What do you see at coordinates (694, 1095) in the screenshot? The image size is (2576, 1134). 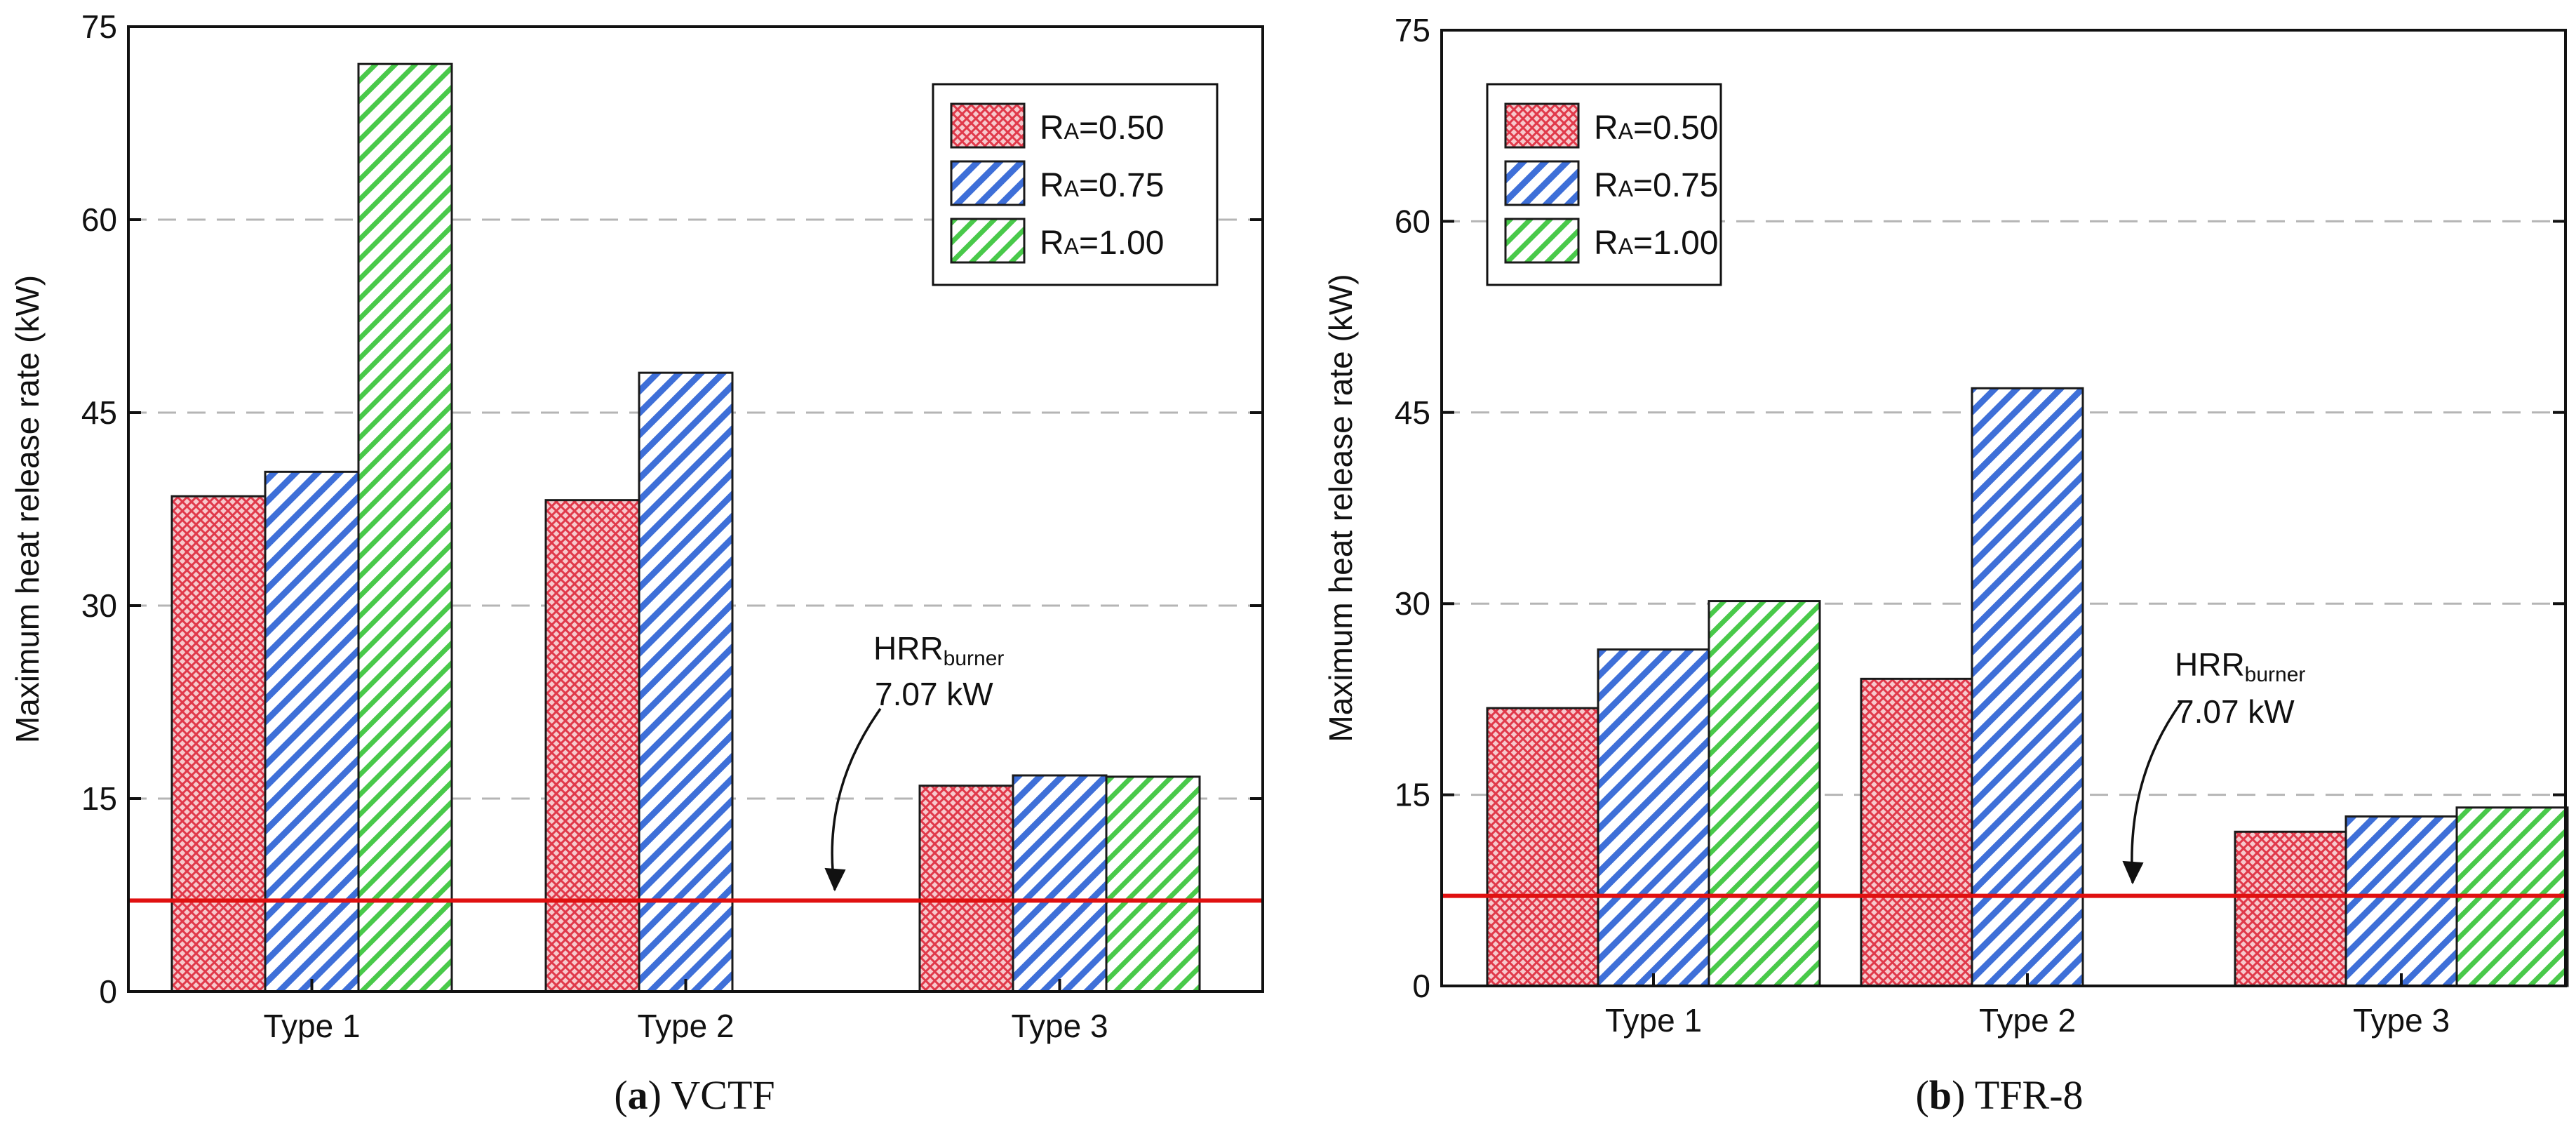 I see `panel-caption: (a) VCTF` at bounding box center [694, 1095].